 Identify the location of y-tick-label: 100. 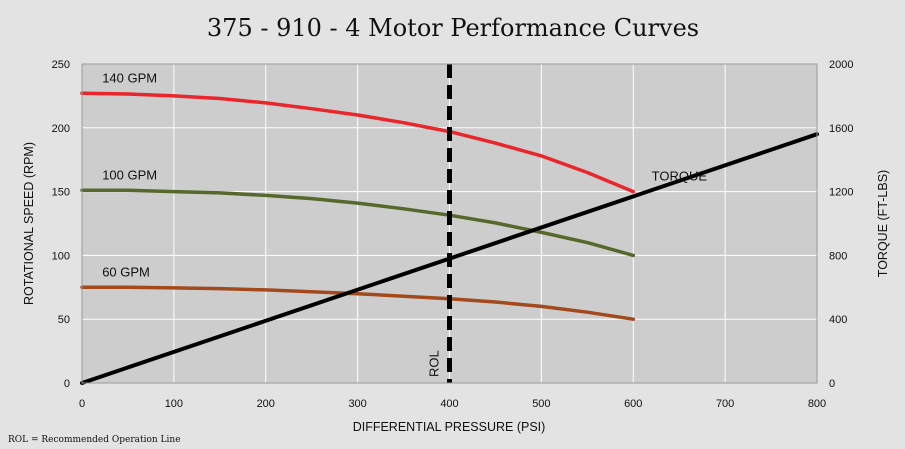
(61, 256).